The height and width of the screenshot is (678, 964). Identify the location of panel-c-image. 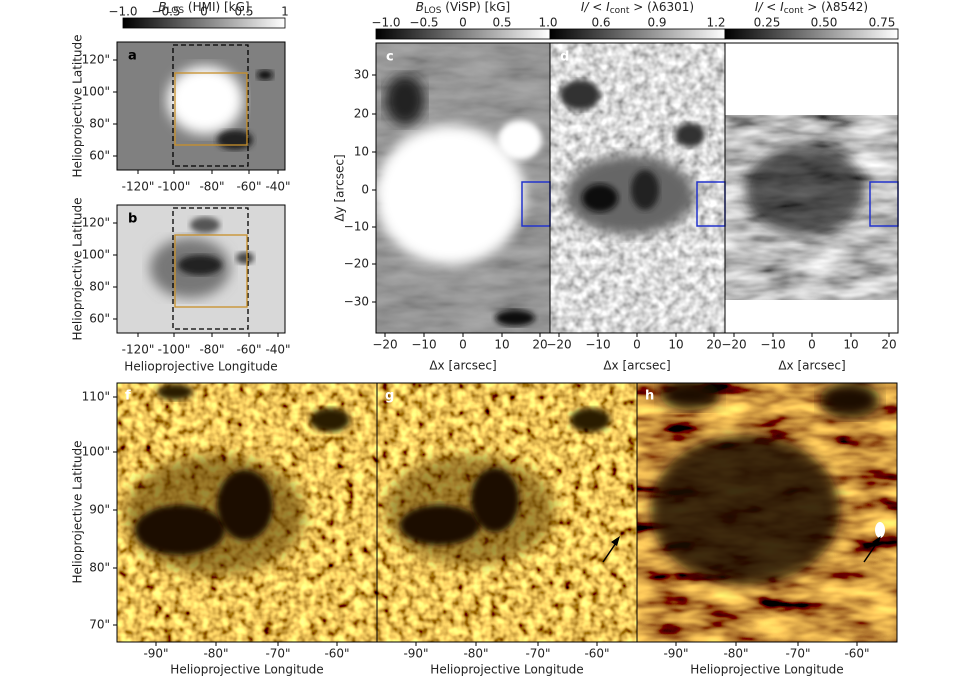
(463, 188).